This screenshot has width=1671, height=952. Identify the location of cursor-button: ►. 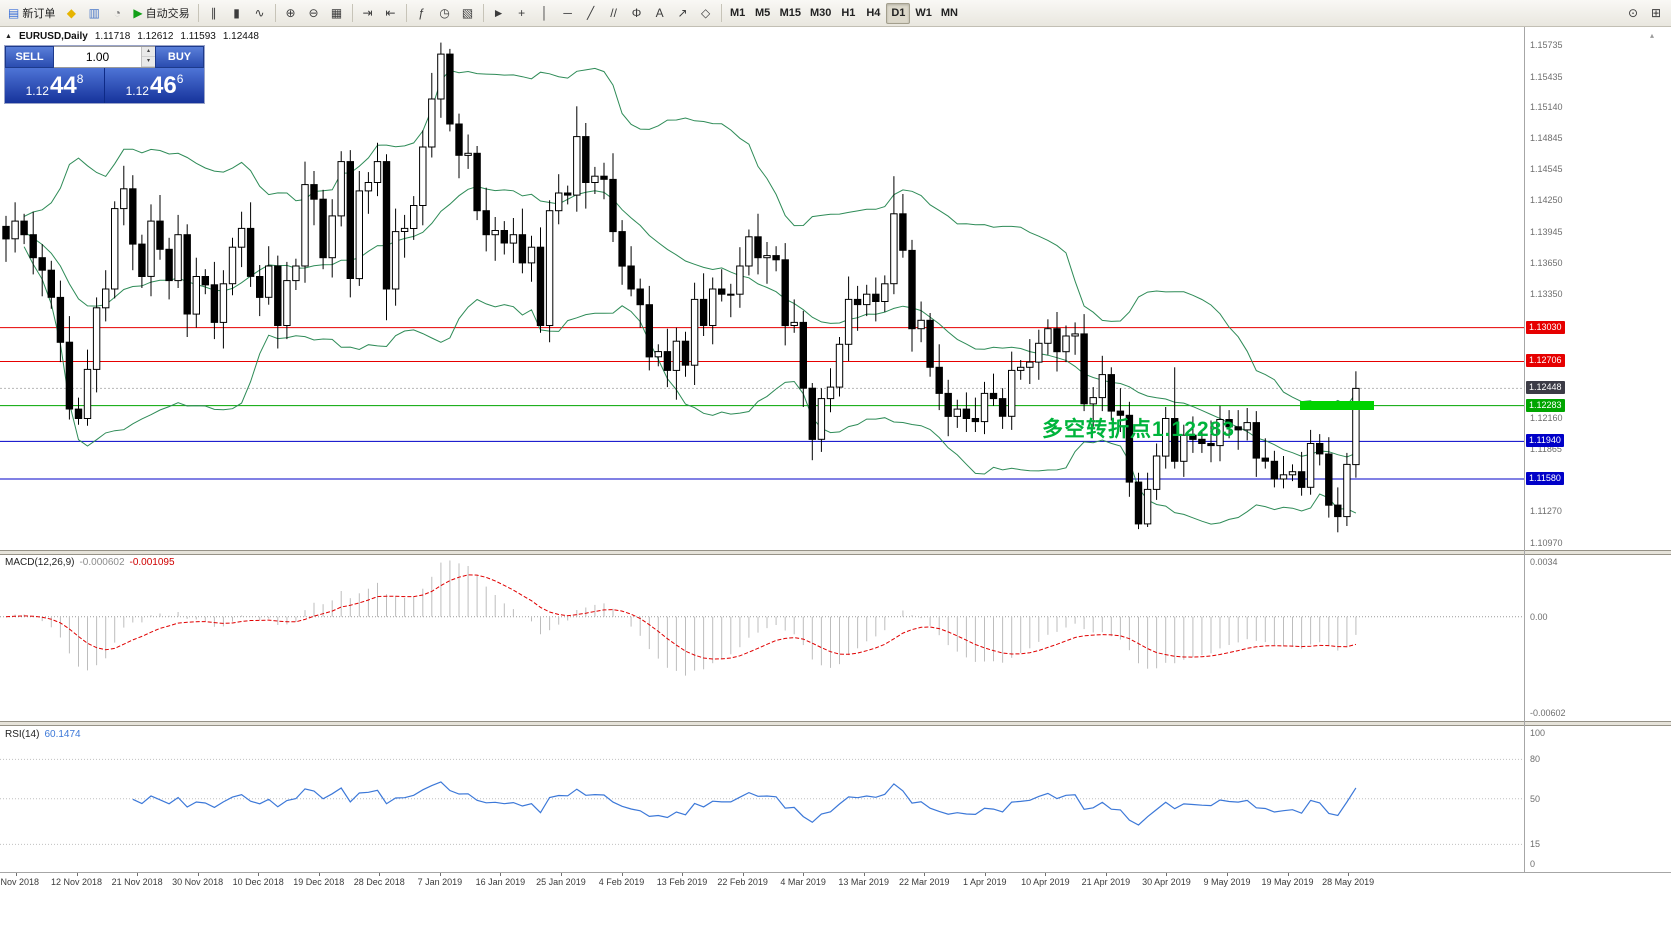
(499, 13).